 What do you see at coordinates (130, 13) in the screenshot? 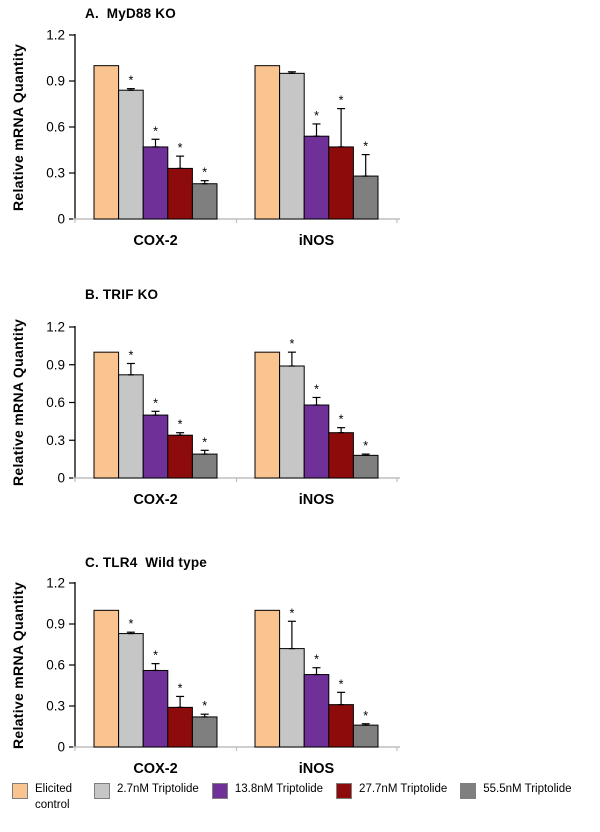
I see `panel-a-title: A. MyD88 KO` at bounding box center [130, 13].